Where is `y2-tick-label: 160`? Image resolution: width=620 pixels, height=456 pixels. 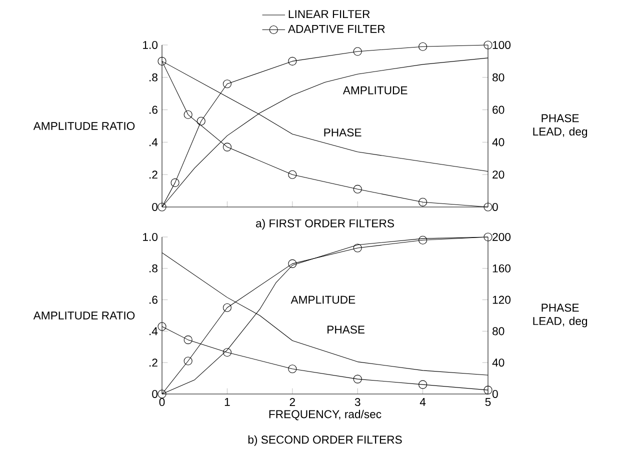 y2-tick-label: 160 is located at coordinates (501, 268).